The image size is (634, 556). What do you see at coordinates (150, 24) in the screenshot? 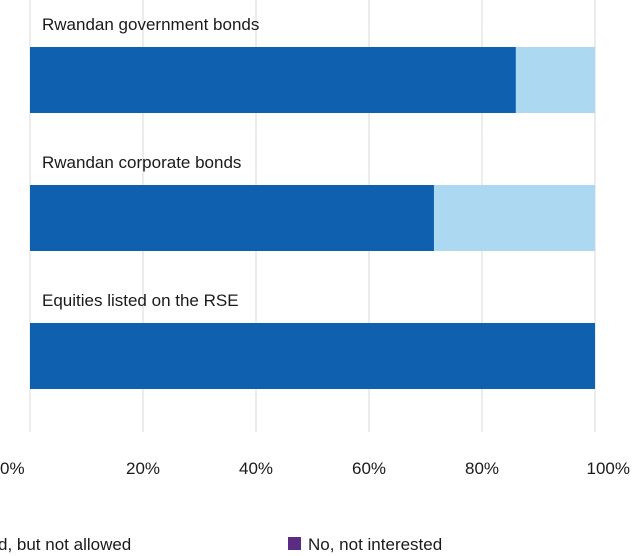
I see `category-label-0: Rwandan government bonds` at bounding box center [150, 24].